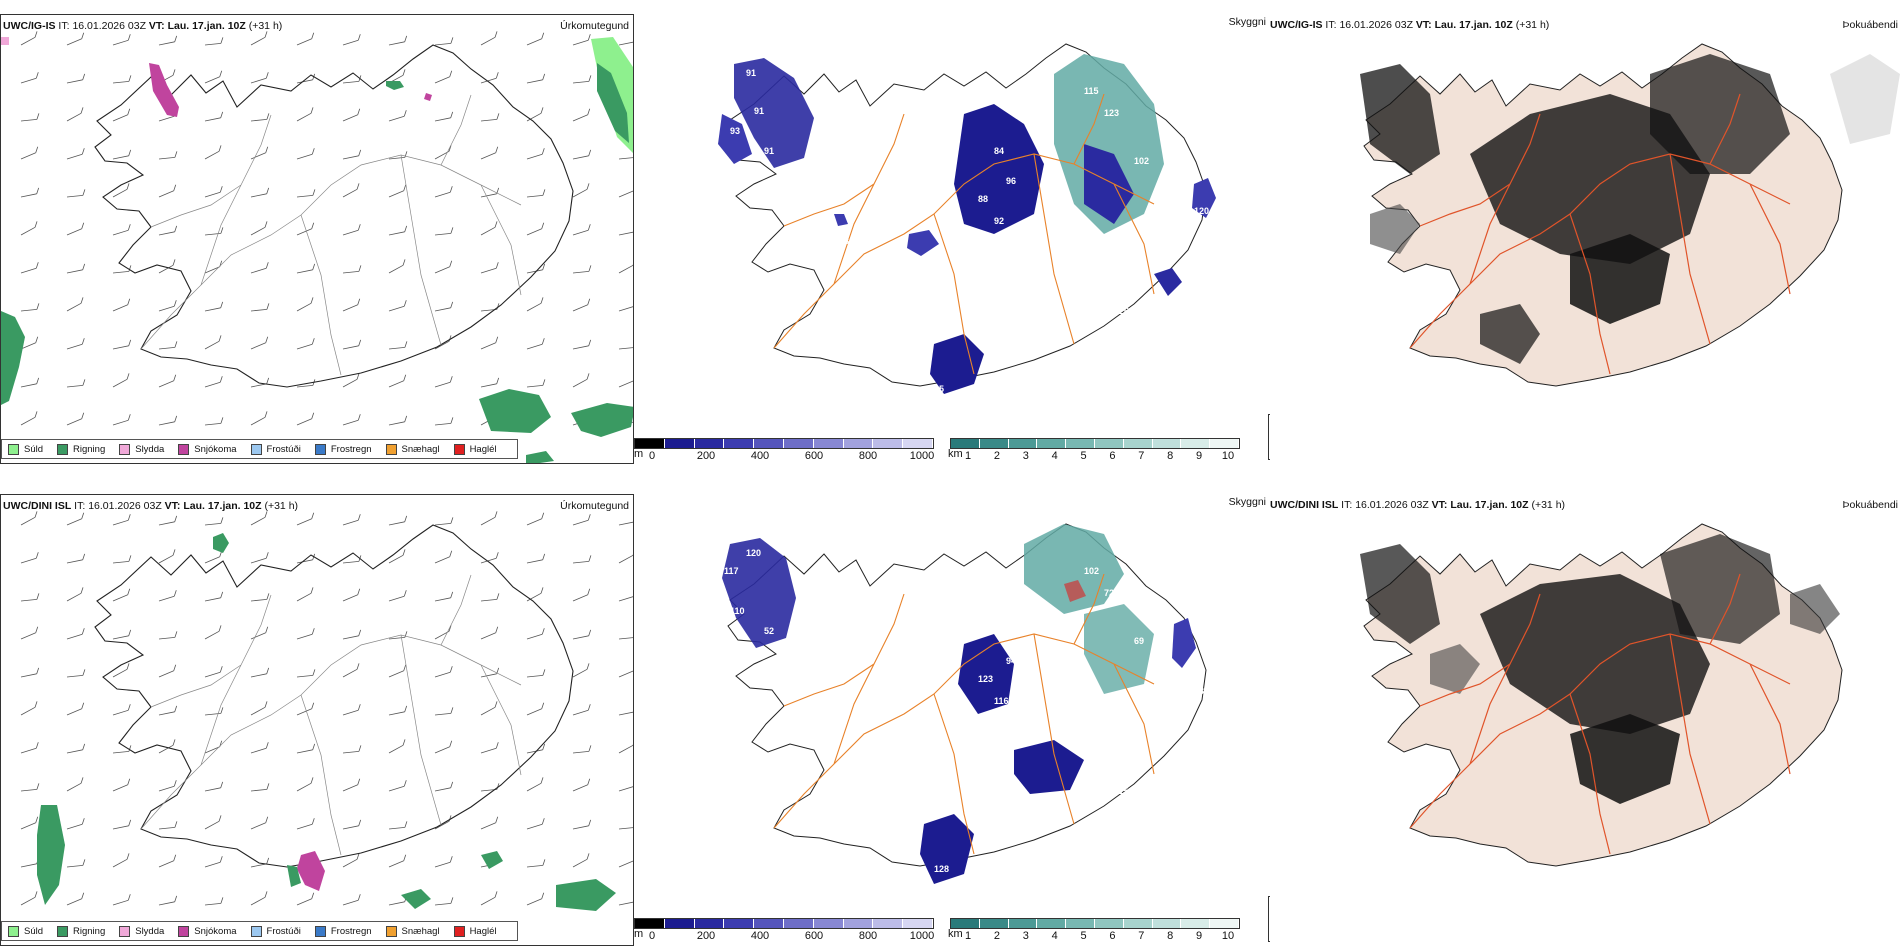 This screenshot has height=950, width=1900. What do you see at coordinates (1201, 691) in the screenshot?
I see `ceiling-label: 132` at bounding box center [1201, 691].